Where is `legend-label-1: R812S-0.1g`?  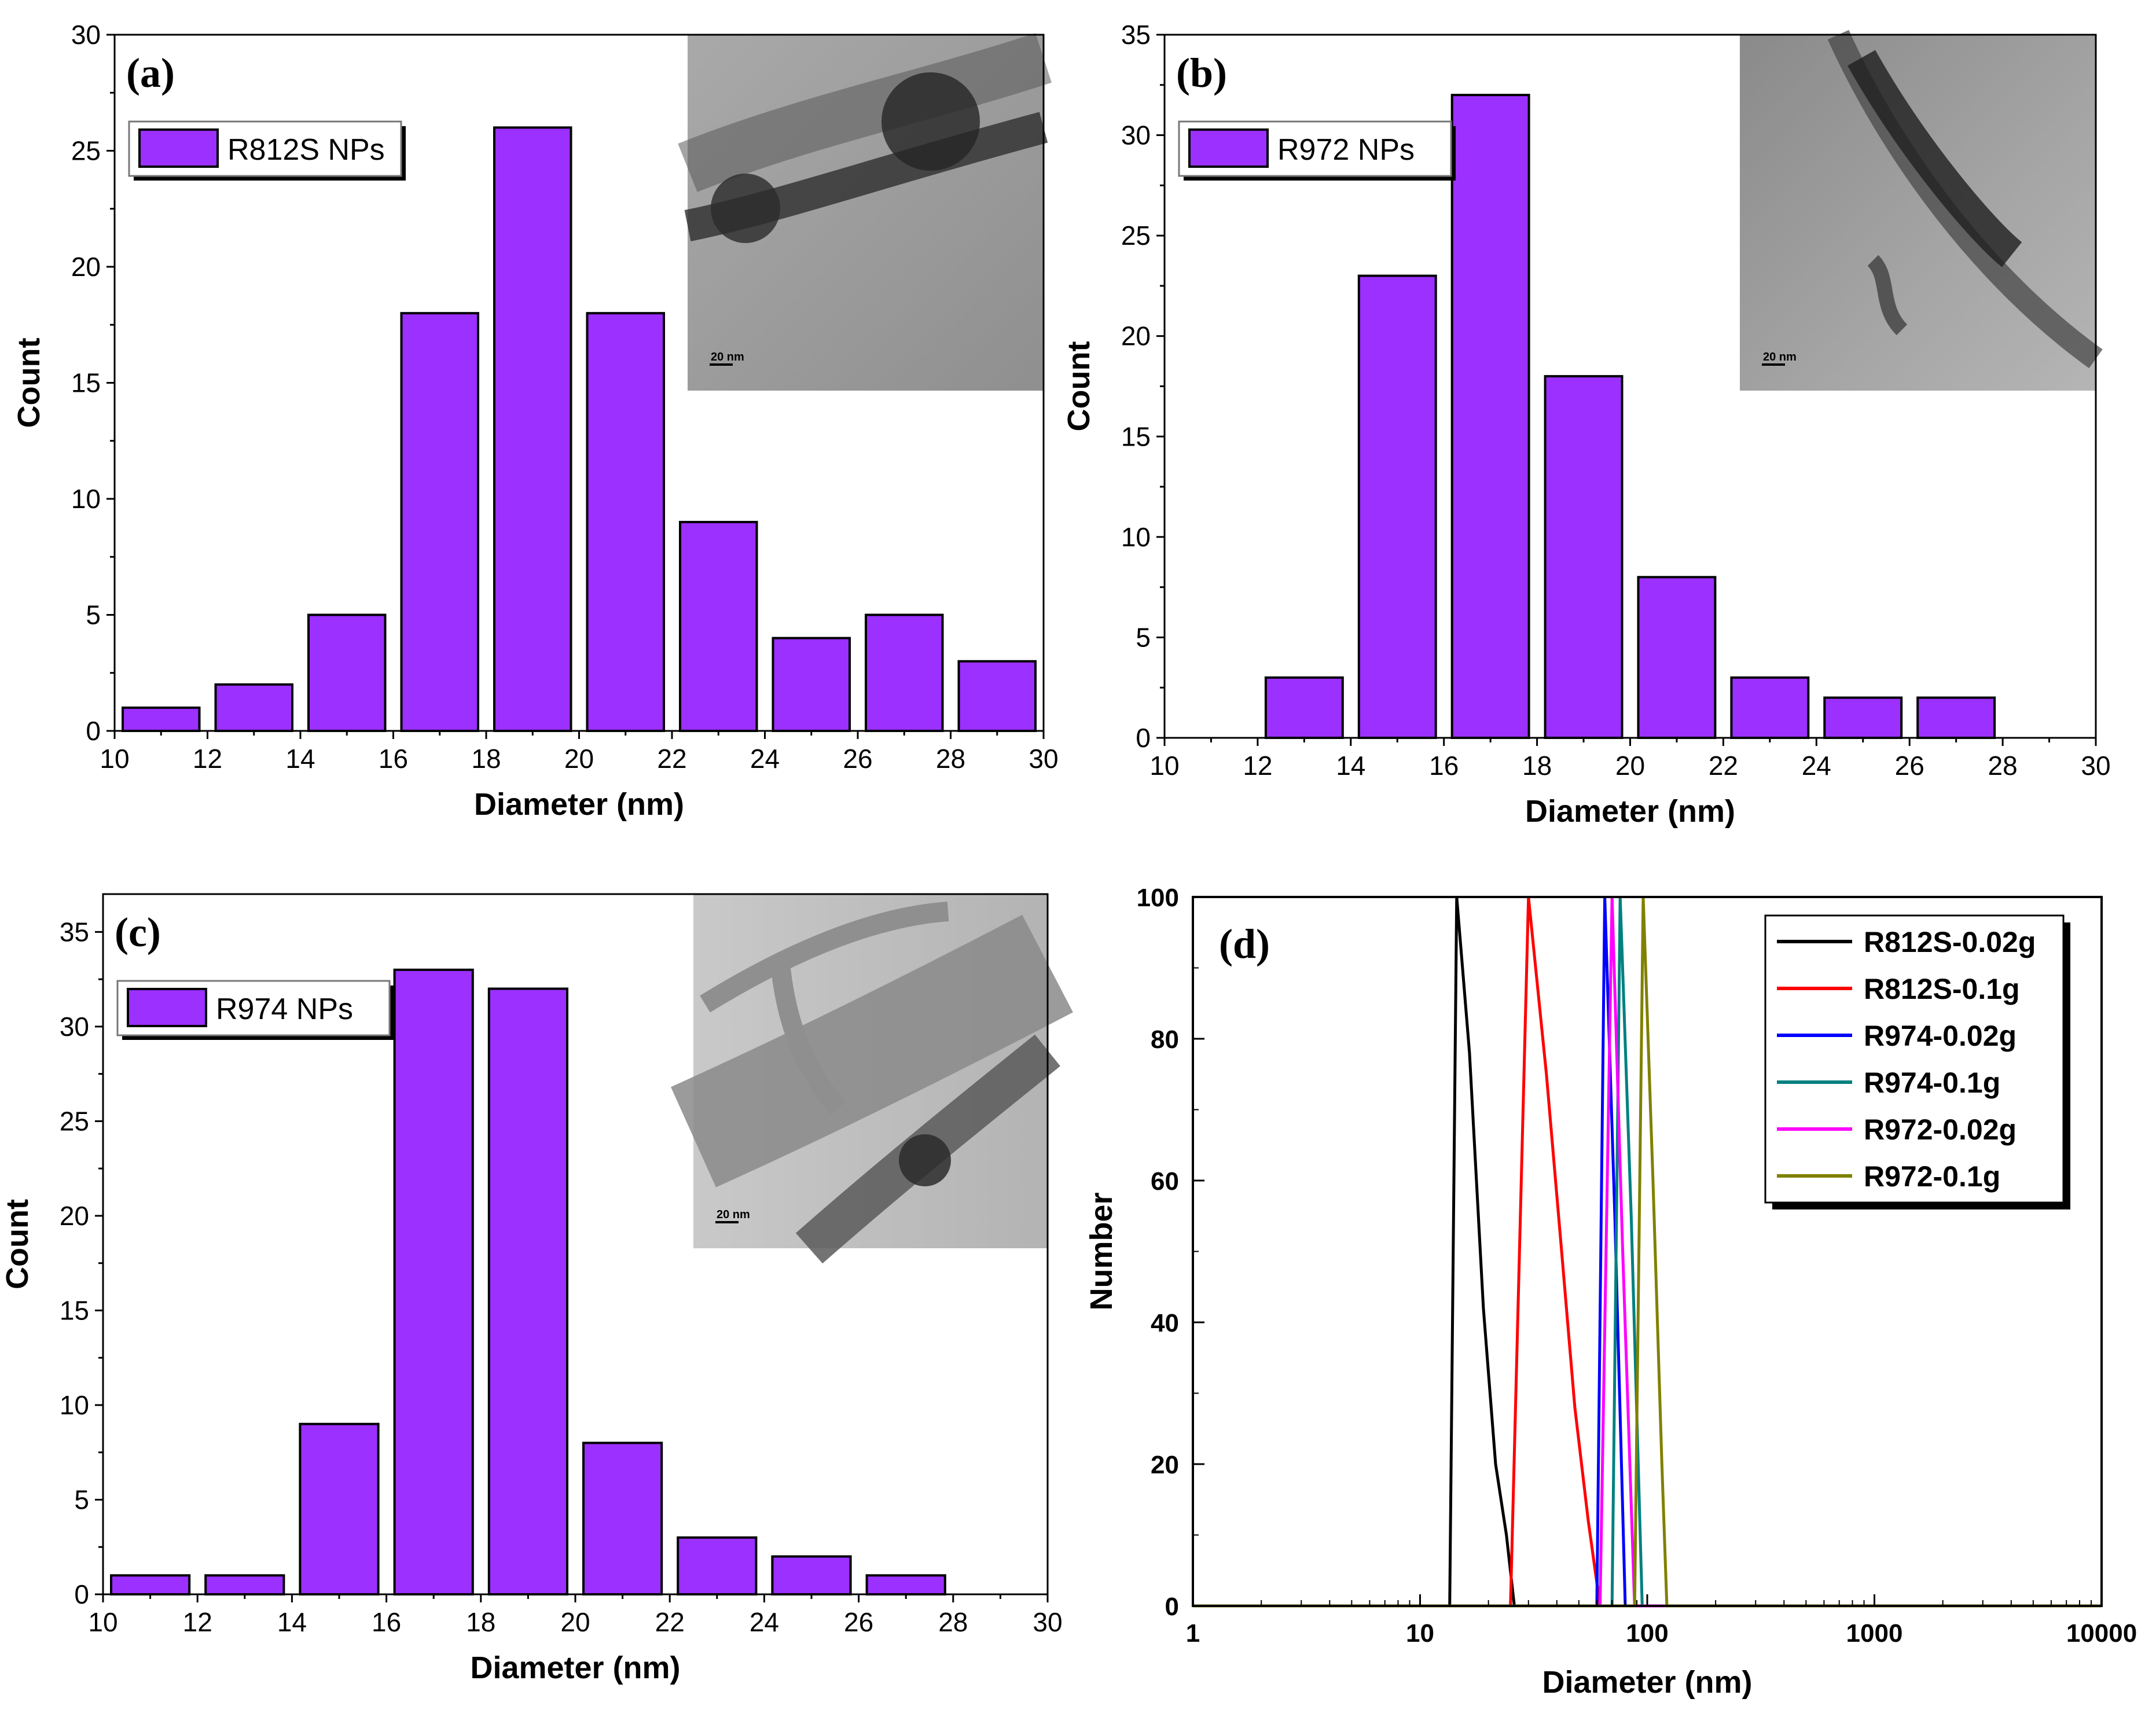 legend-label-1: R812S-0.1g is located at coordinates (1942, 989).